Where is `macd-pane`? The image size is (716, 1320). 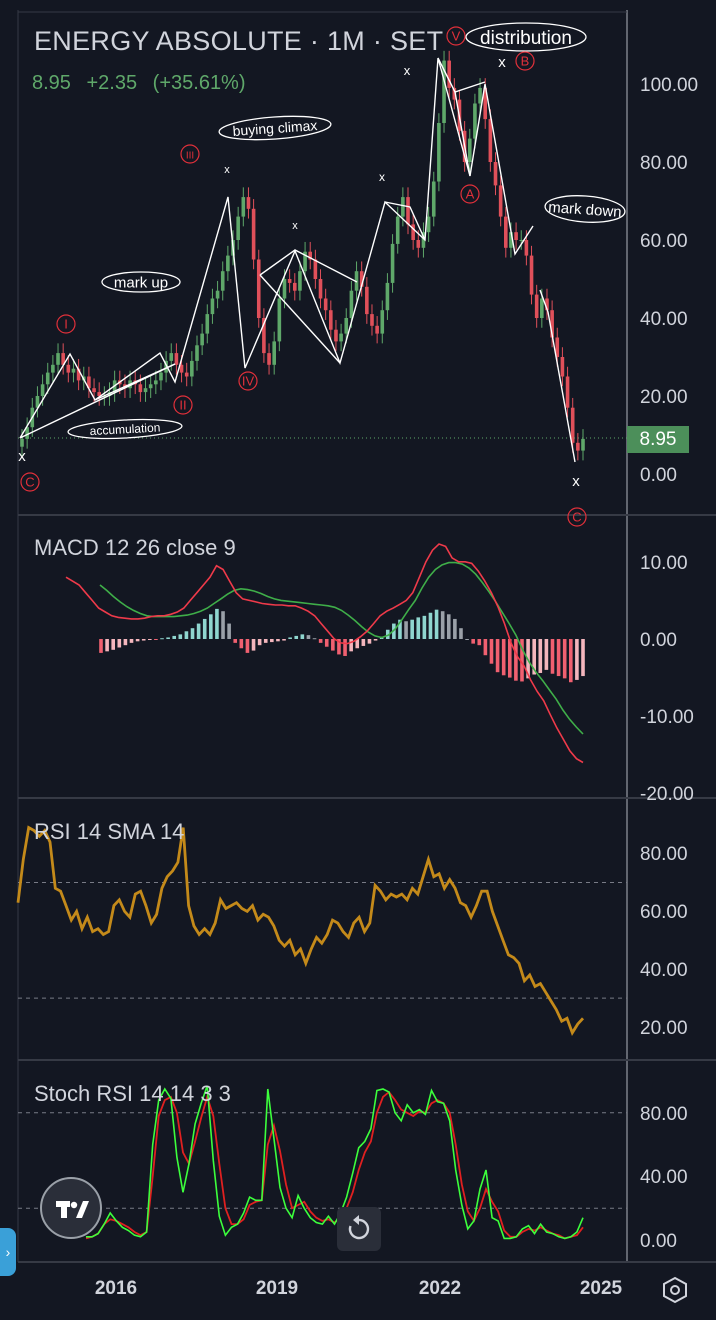 macd-pane is located at coordinates (325, 653).